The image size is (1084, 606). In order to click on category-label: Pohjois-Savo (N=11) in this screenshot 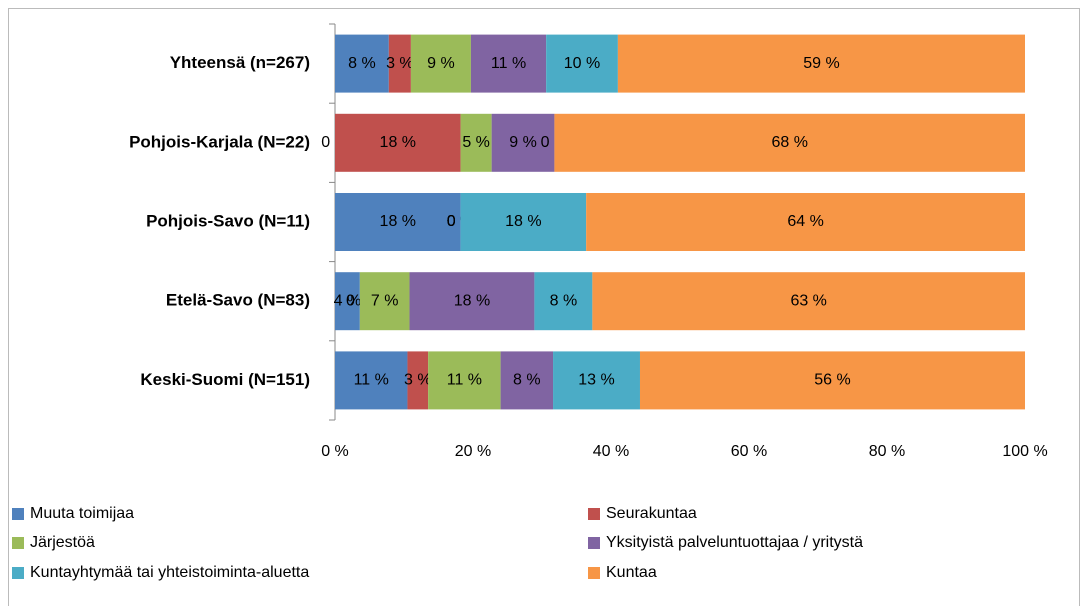, I will do `click(228, 220)`.